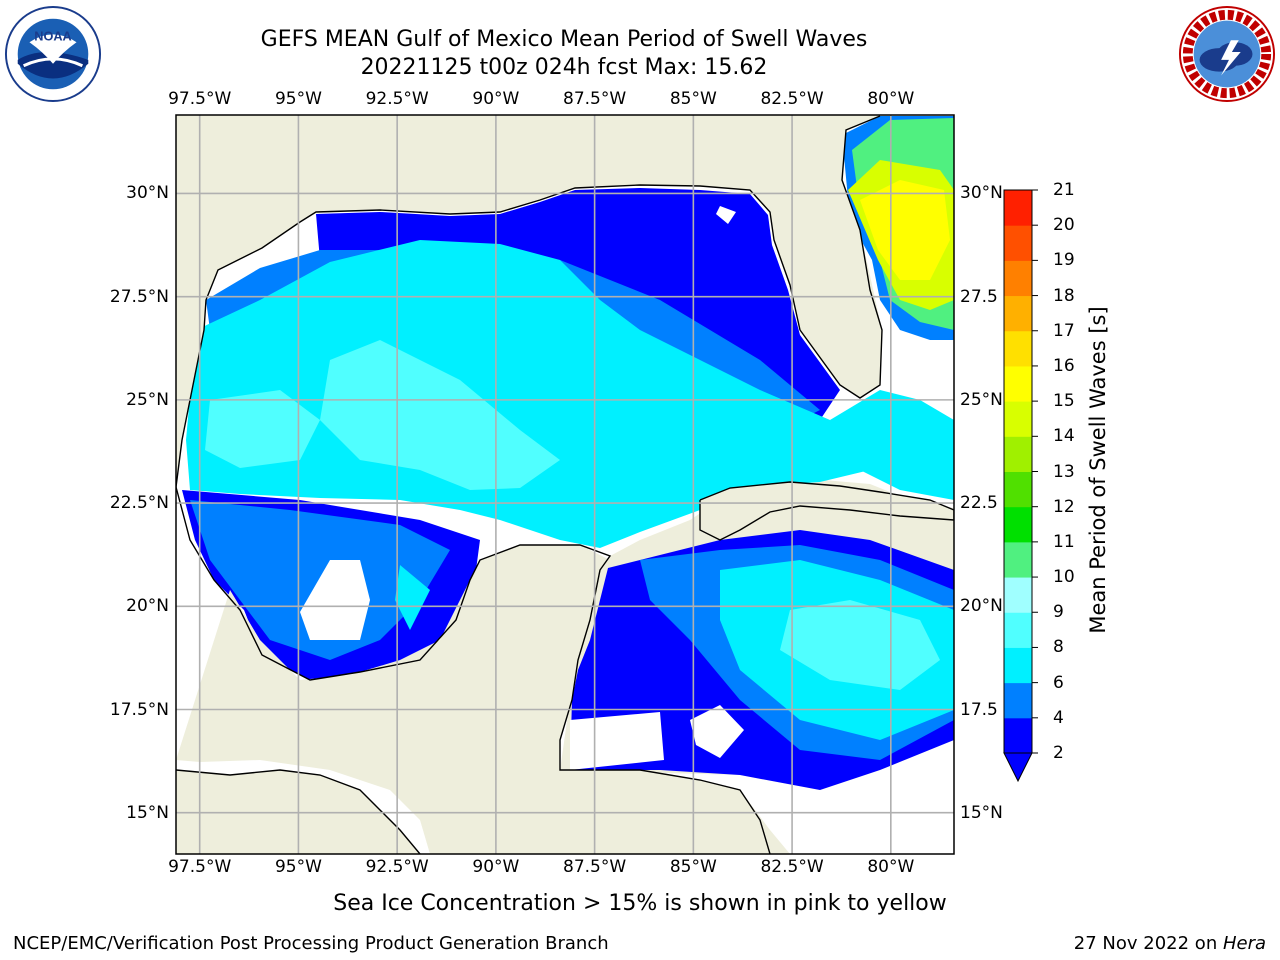 This screenshot has height=960, width=1280. Describe the element at coordinates (891, 867) in the screenshot. I see `lon-tick-bottom-7: 80°W` at that location.